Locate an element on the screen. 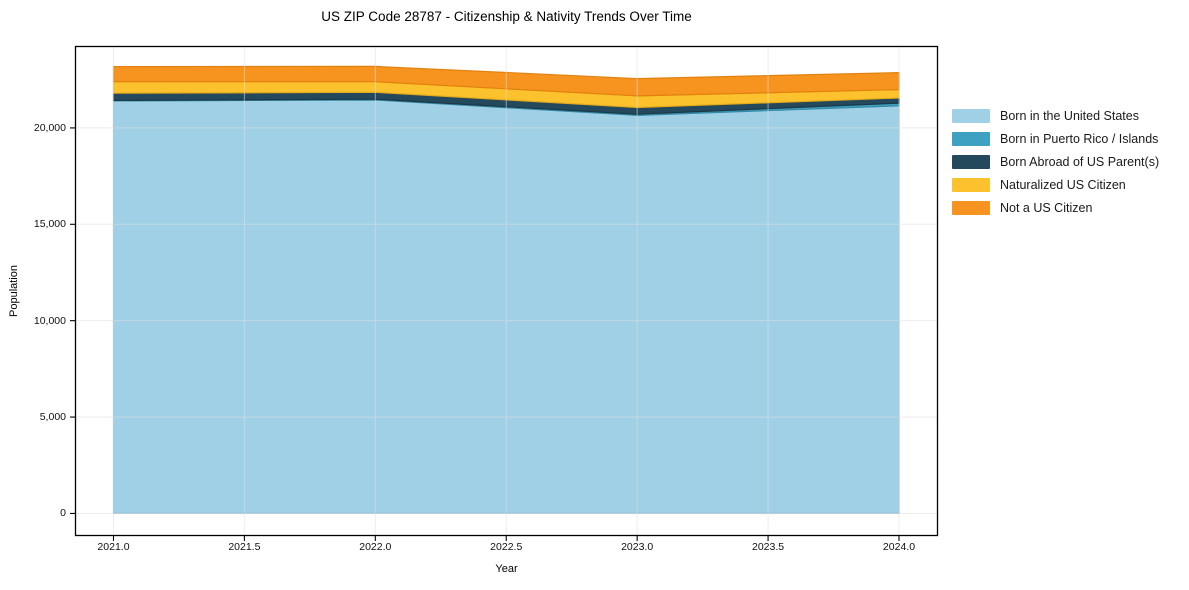  legend-item: Born in Puerto Rico / Islands is located at coordinates (1055, 138).